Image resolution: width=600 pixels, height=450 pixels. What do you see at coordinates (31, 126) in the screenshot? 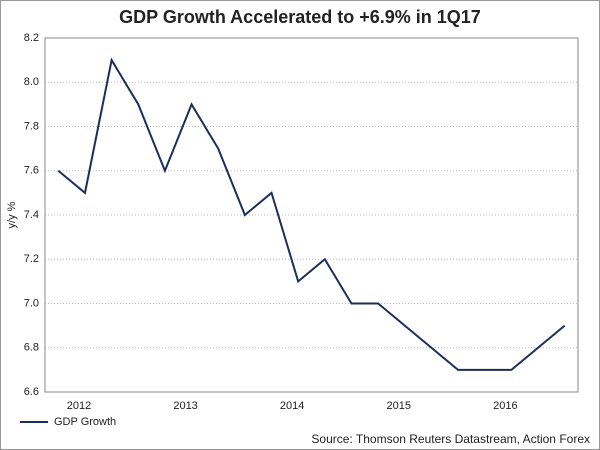
I see `y-tick-label: 7.8` at bounding box center [31, 126].